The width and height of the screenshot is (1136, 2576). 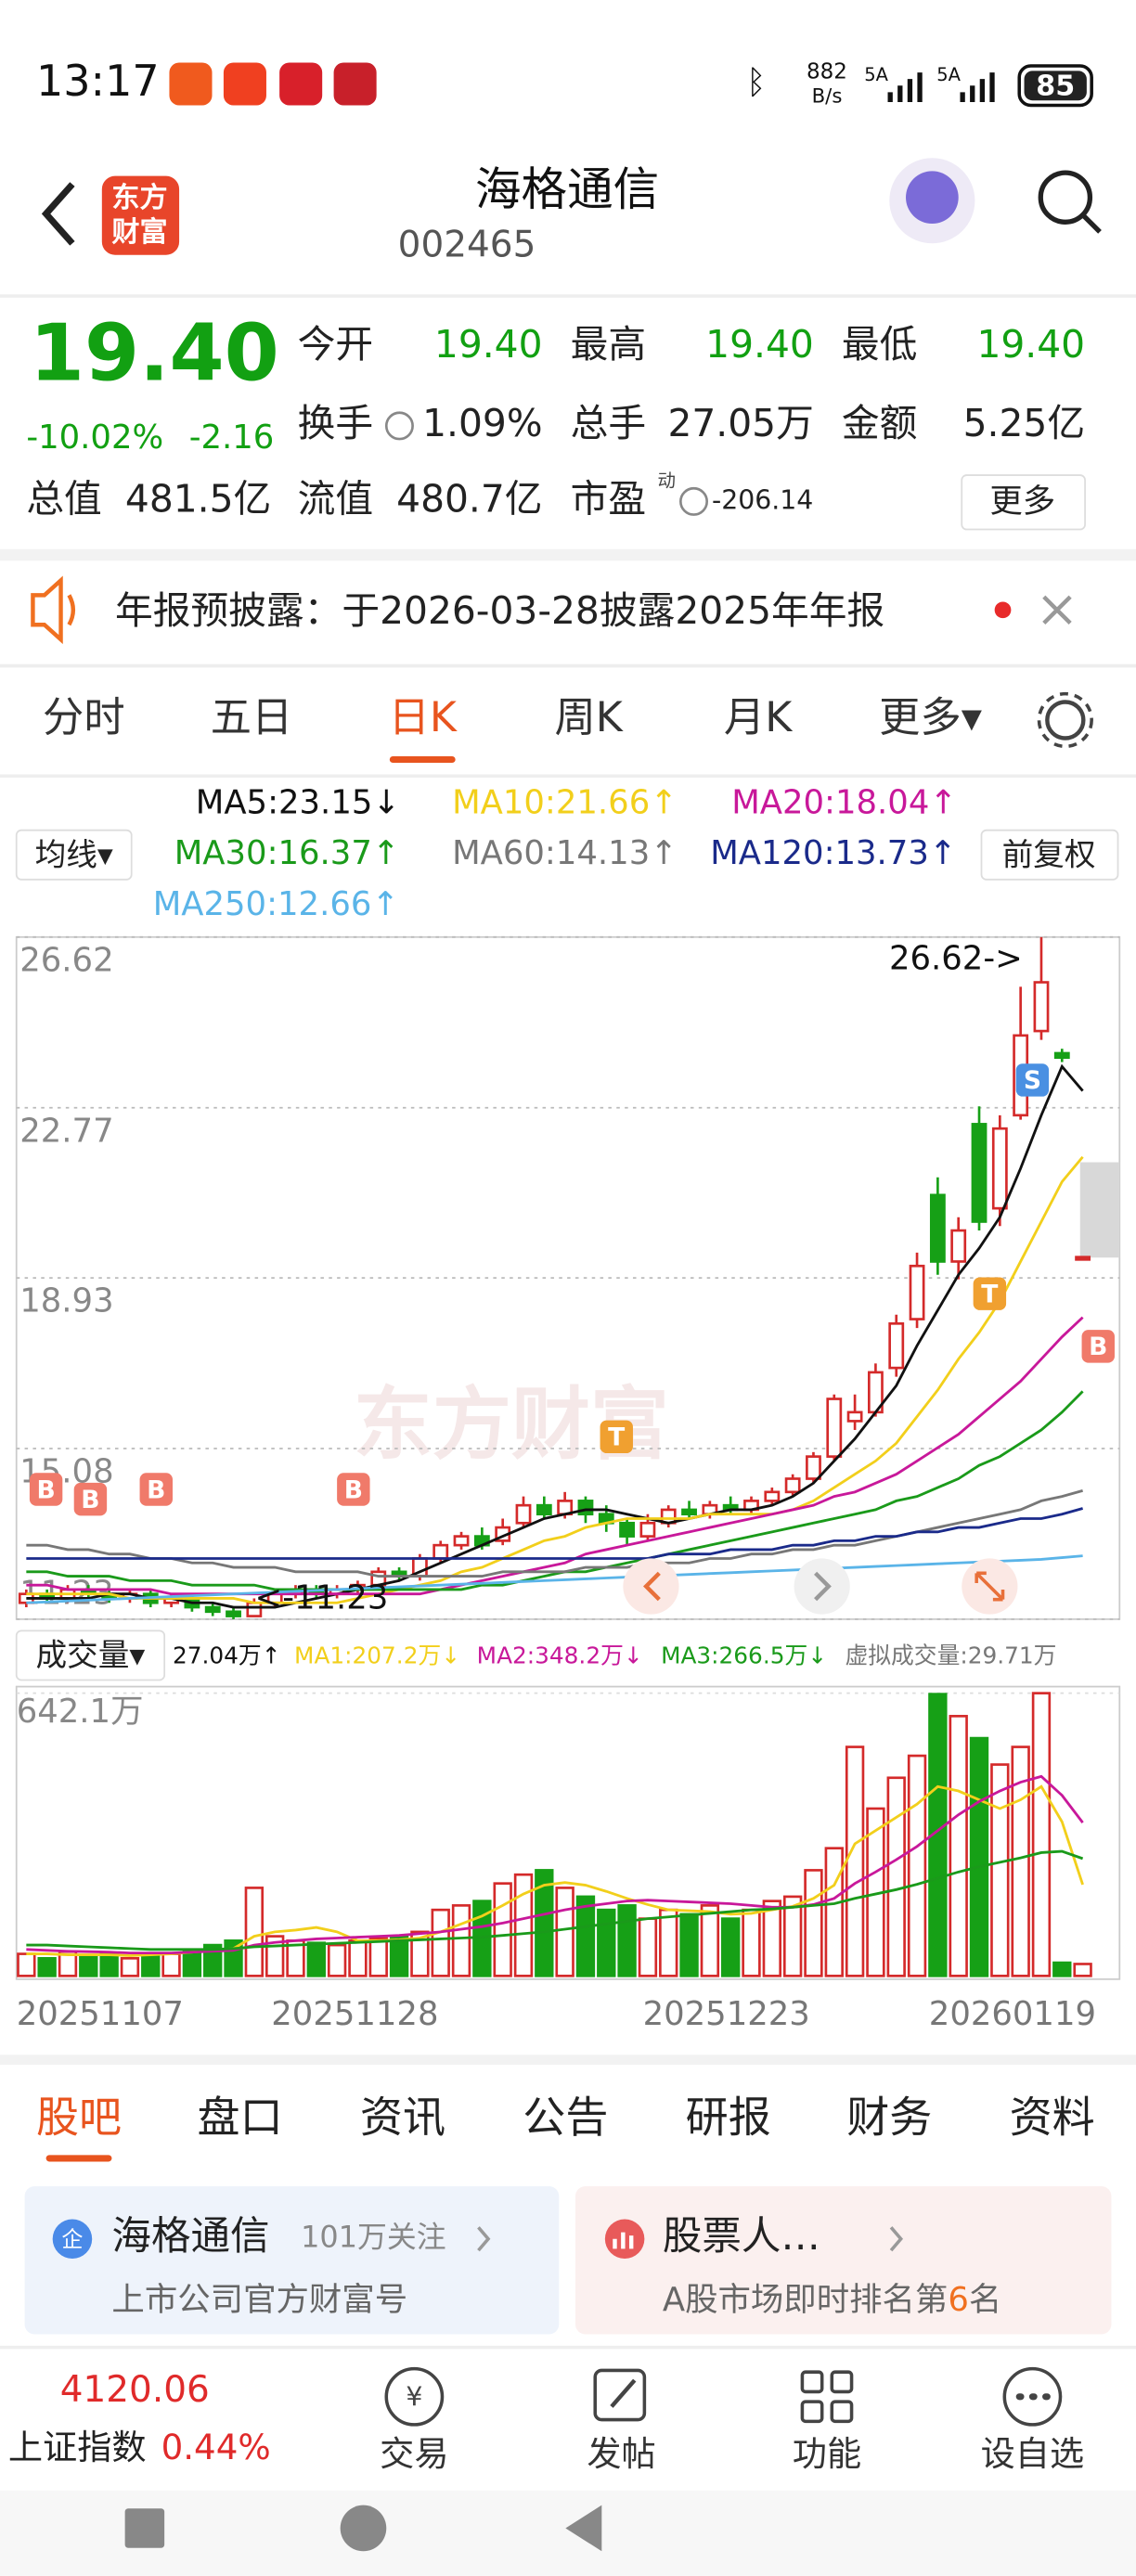 I want to click on back-button, so click(x=58, y=214).